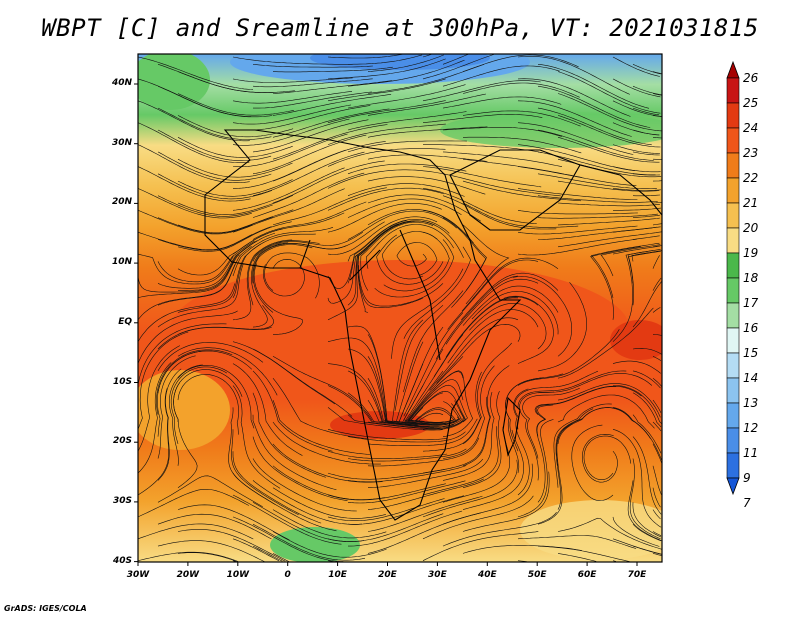 Image resolution: width=800 pixels, height=618 pixels. Describe the element at coordinates (138, 575) in the screenshot. I see `lon-label: 30W` at that location.